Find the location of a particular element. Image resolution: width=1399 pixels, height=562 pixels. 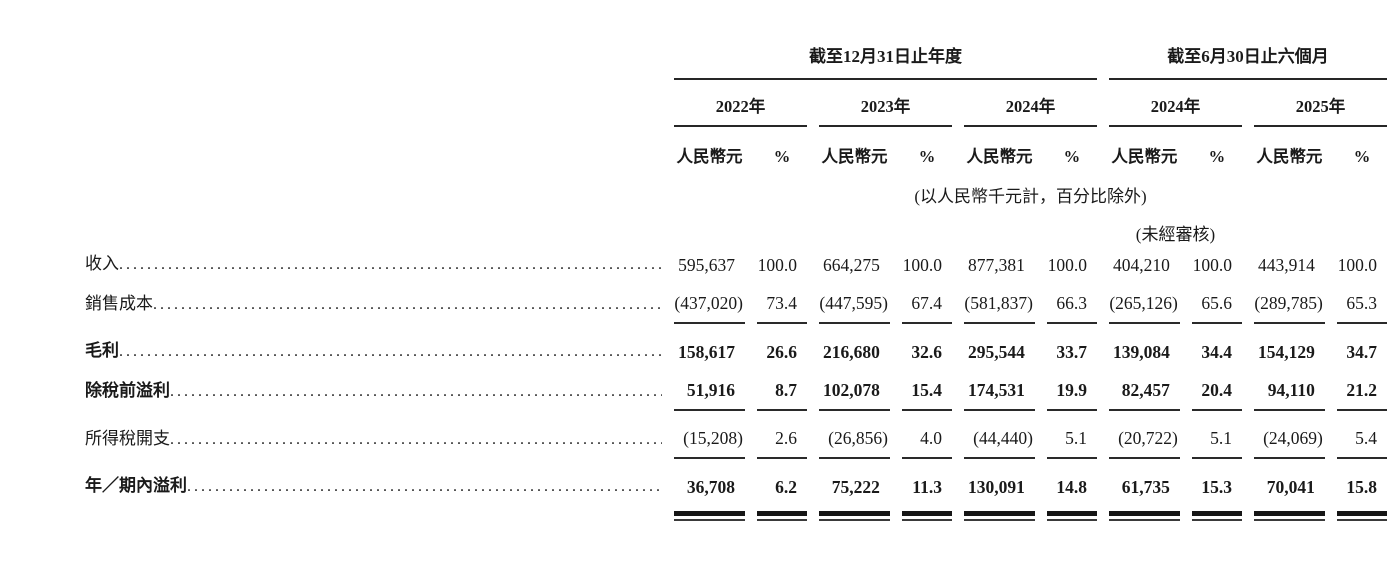

cell-value: 5.4 is located at coordinates (1361, 435).